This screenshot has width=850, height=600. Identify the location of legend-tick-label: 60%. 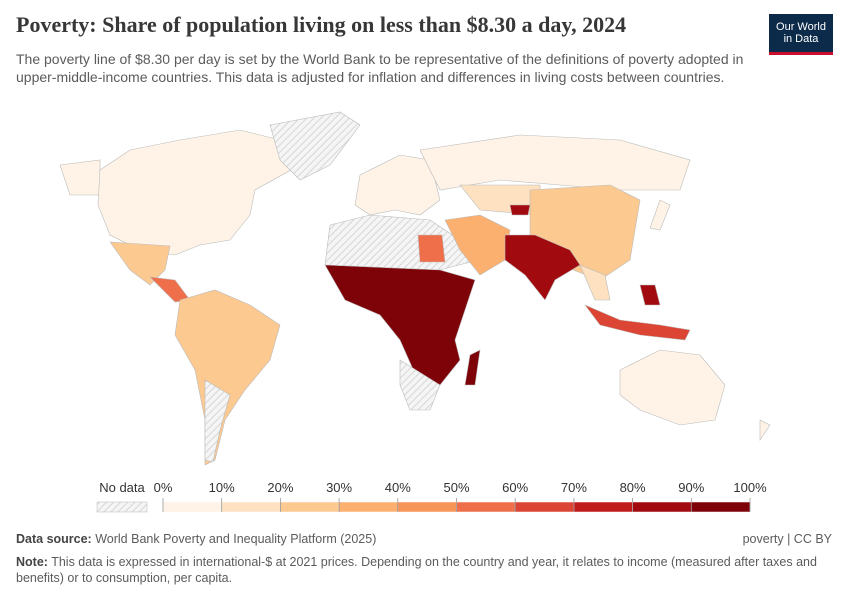
(515, 487).